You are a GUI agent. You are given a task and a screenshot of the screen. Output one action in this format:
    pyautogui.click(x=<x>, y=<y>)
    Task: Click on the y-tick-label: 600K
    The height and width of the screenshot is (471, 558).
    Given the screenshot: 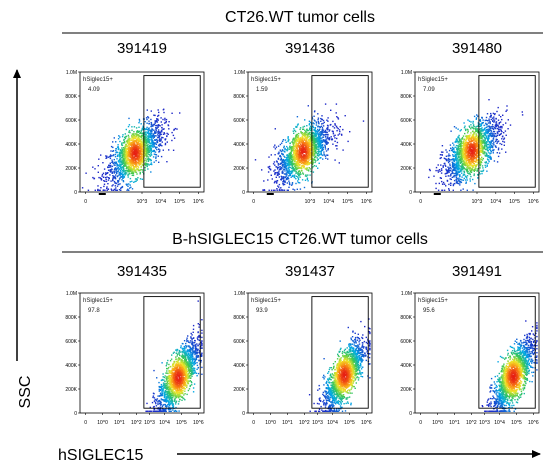 What is the action you would take?
    pyautogui.click(x=239, y=121)
    